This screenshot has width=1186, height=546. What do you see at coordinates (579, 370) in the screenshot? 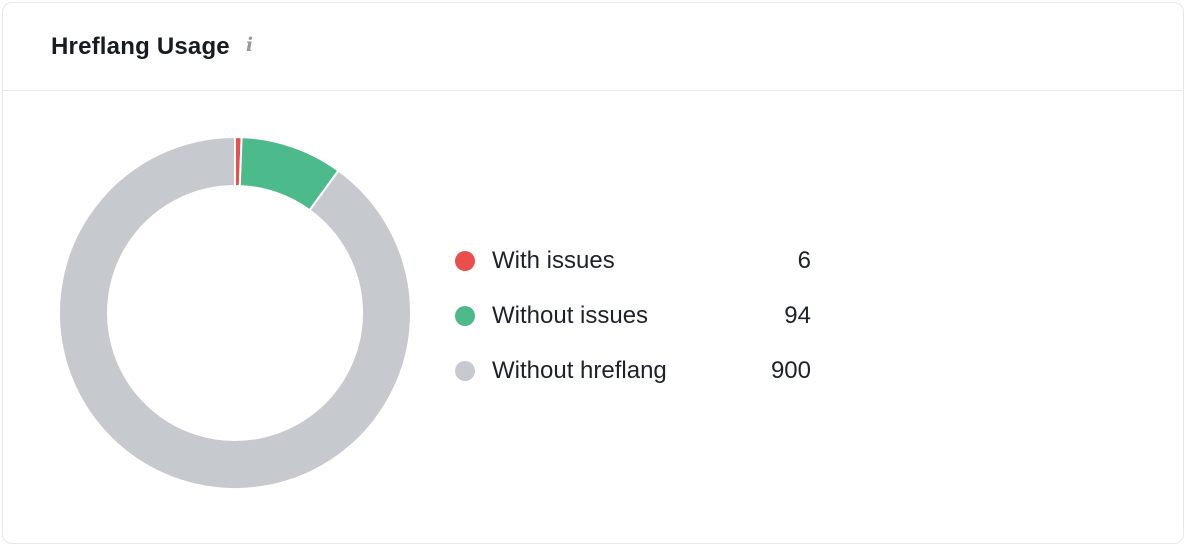
I see `legend-label: Without hreflang` at bounding box center [579, 370].